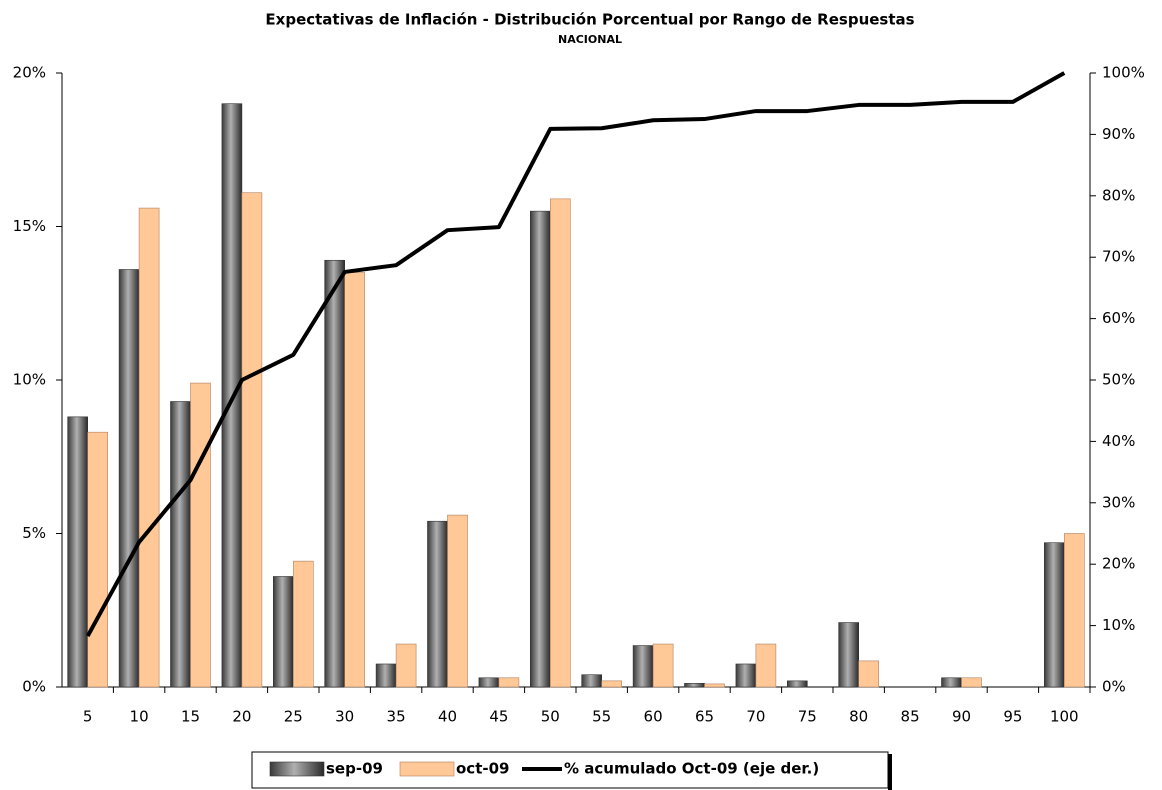 This screenshot has width=1162, height=790. I want to click on x-tick-label: 5, so click(88, 717).